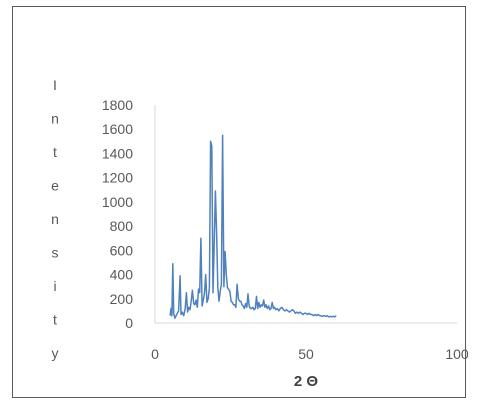 The height and width of the screenshot is (404, 478). I want to click on x-tick-label: 50, so click(306, 354).